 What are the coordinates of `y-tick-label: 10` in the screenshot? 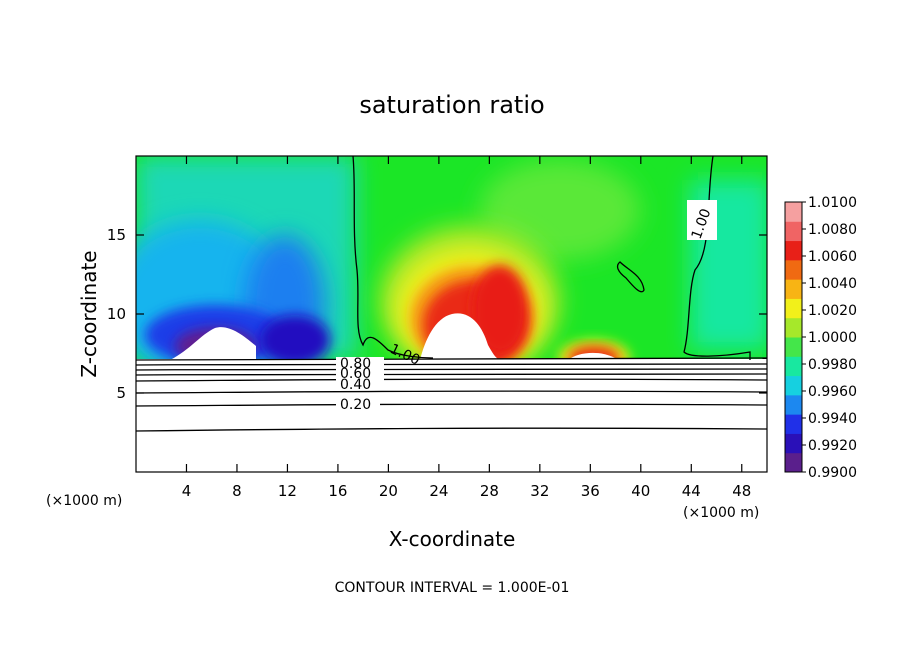 It's located at (116, 314).